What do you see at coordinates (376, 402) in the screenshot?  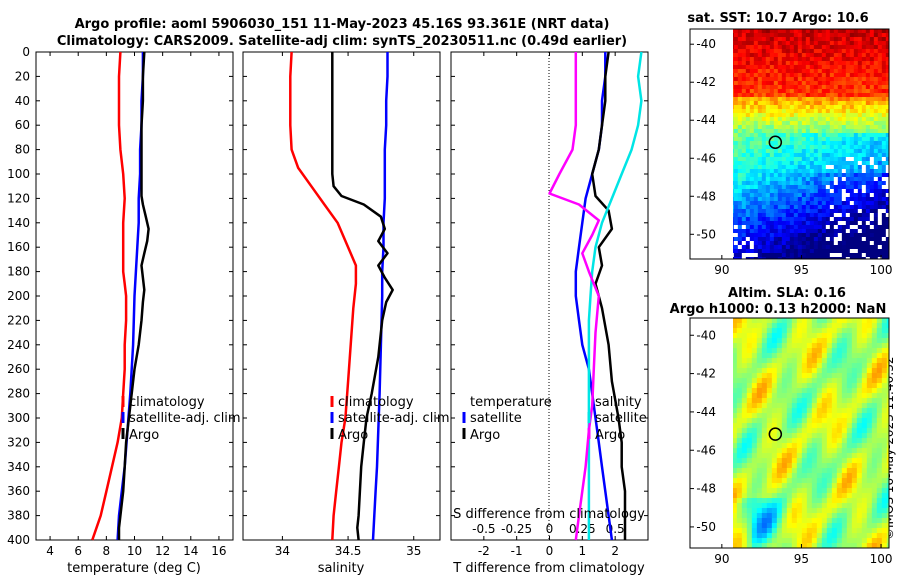 I see `legend-label-climatology: climatology` at bounding box center [376, 402].